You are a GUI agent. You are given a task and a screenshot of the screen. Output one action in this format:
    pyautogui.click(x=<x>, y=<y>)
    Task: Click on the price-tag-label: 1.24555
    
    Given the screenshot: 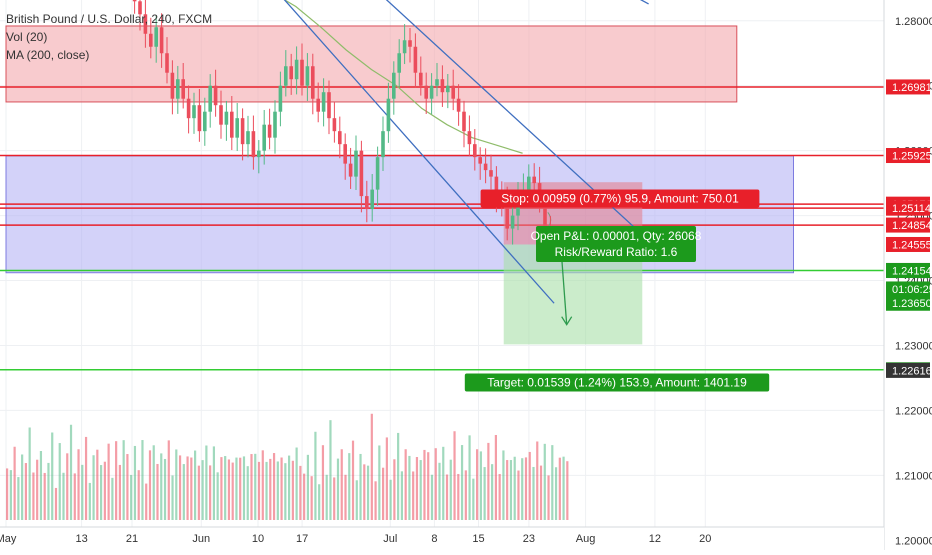 What is the action you would take?
    pyautogui.click(x=912, y=245)
    